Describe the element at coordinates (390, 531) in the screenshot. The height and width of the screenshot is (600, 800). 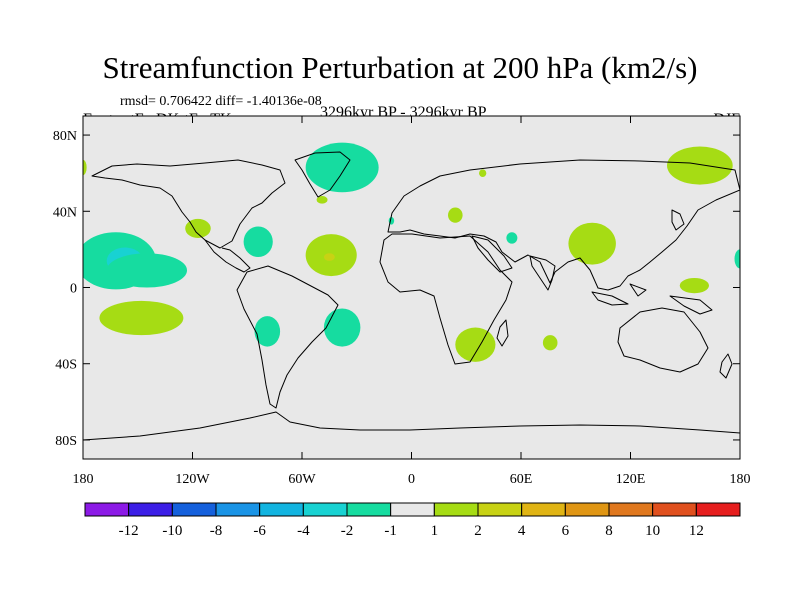
I see `colorbar-label-6: -1` at that location.